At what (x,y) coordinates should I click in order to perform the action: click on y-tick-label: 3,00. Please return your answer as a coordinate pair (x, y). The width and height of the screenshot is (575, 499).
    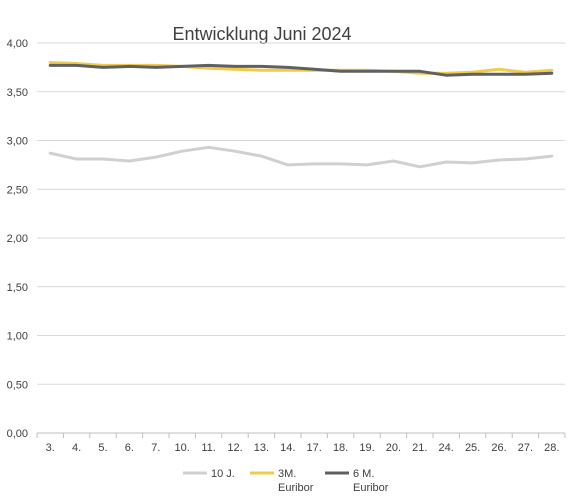
    Looking at the image, I should click on (17, 142).